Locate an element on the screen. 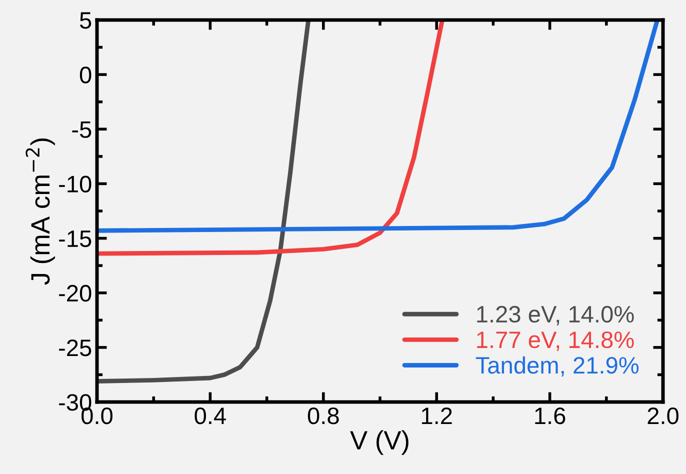  legend-label: 1.77 eV, 14.8% is located at coordinates (555, 341).